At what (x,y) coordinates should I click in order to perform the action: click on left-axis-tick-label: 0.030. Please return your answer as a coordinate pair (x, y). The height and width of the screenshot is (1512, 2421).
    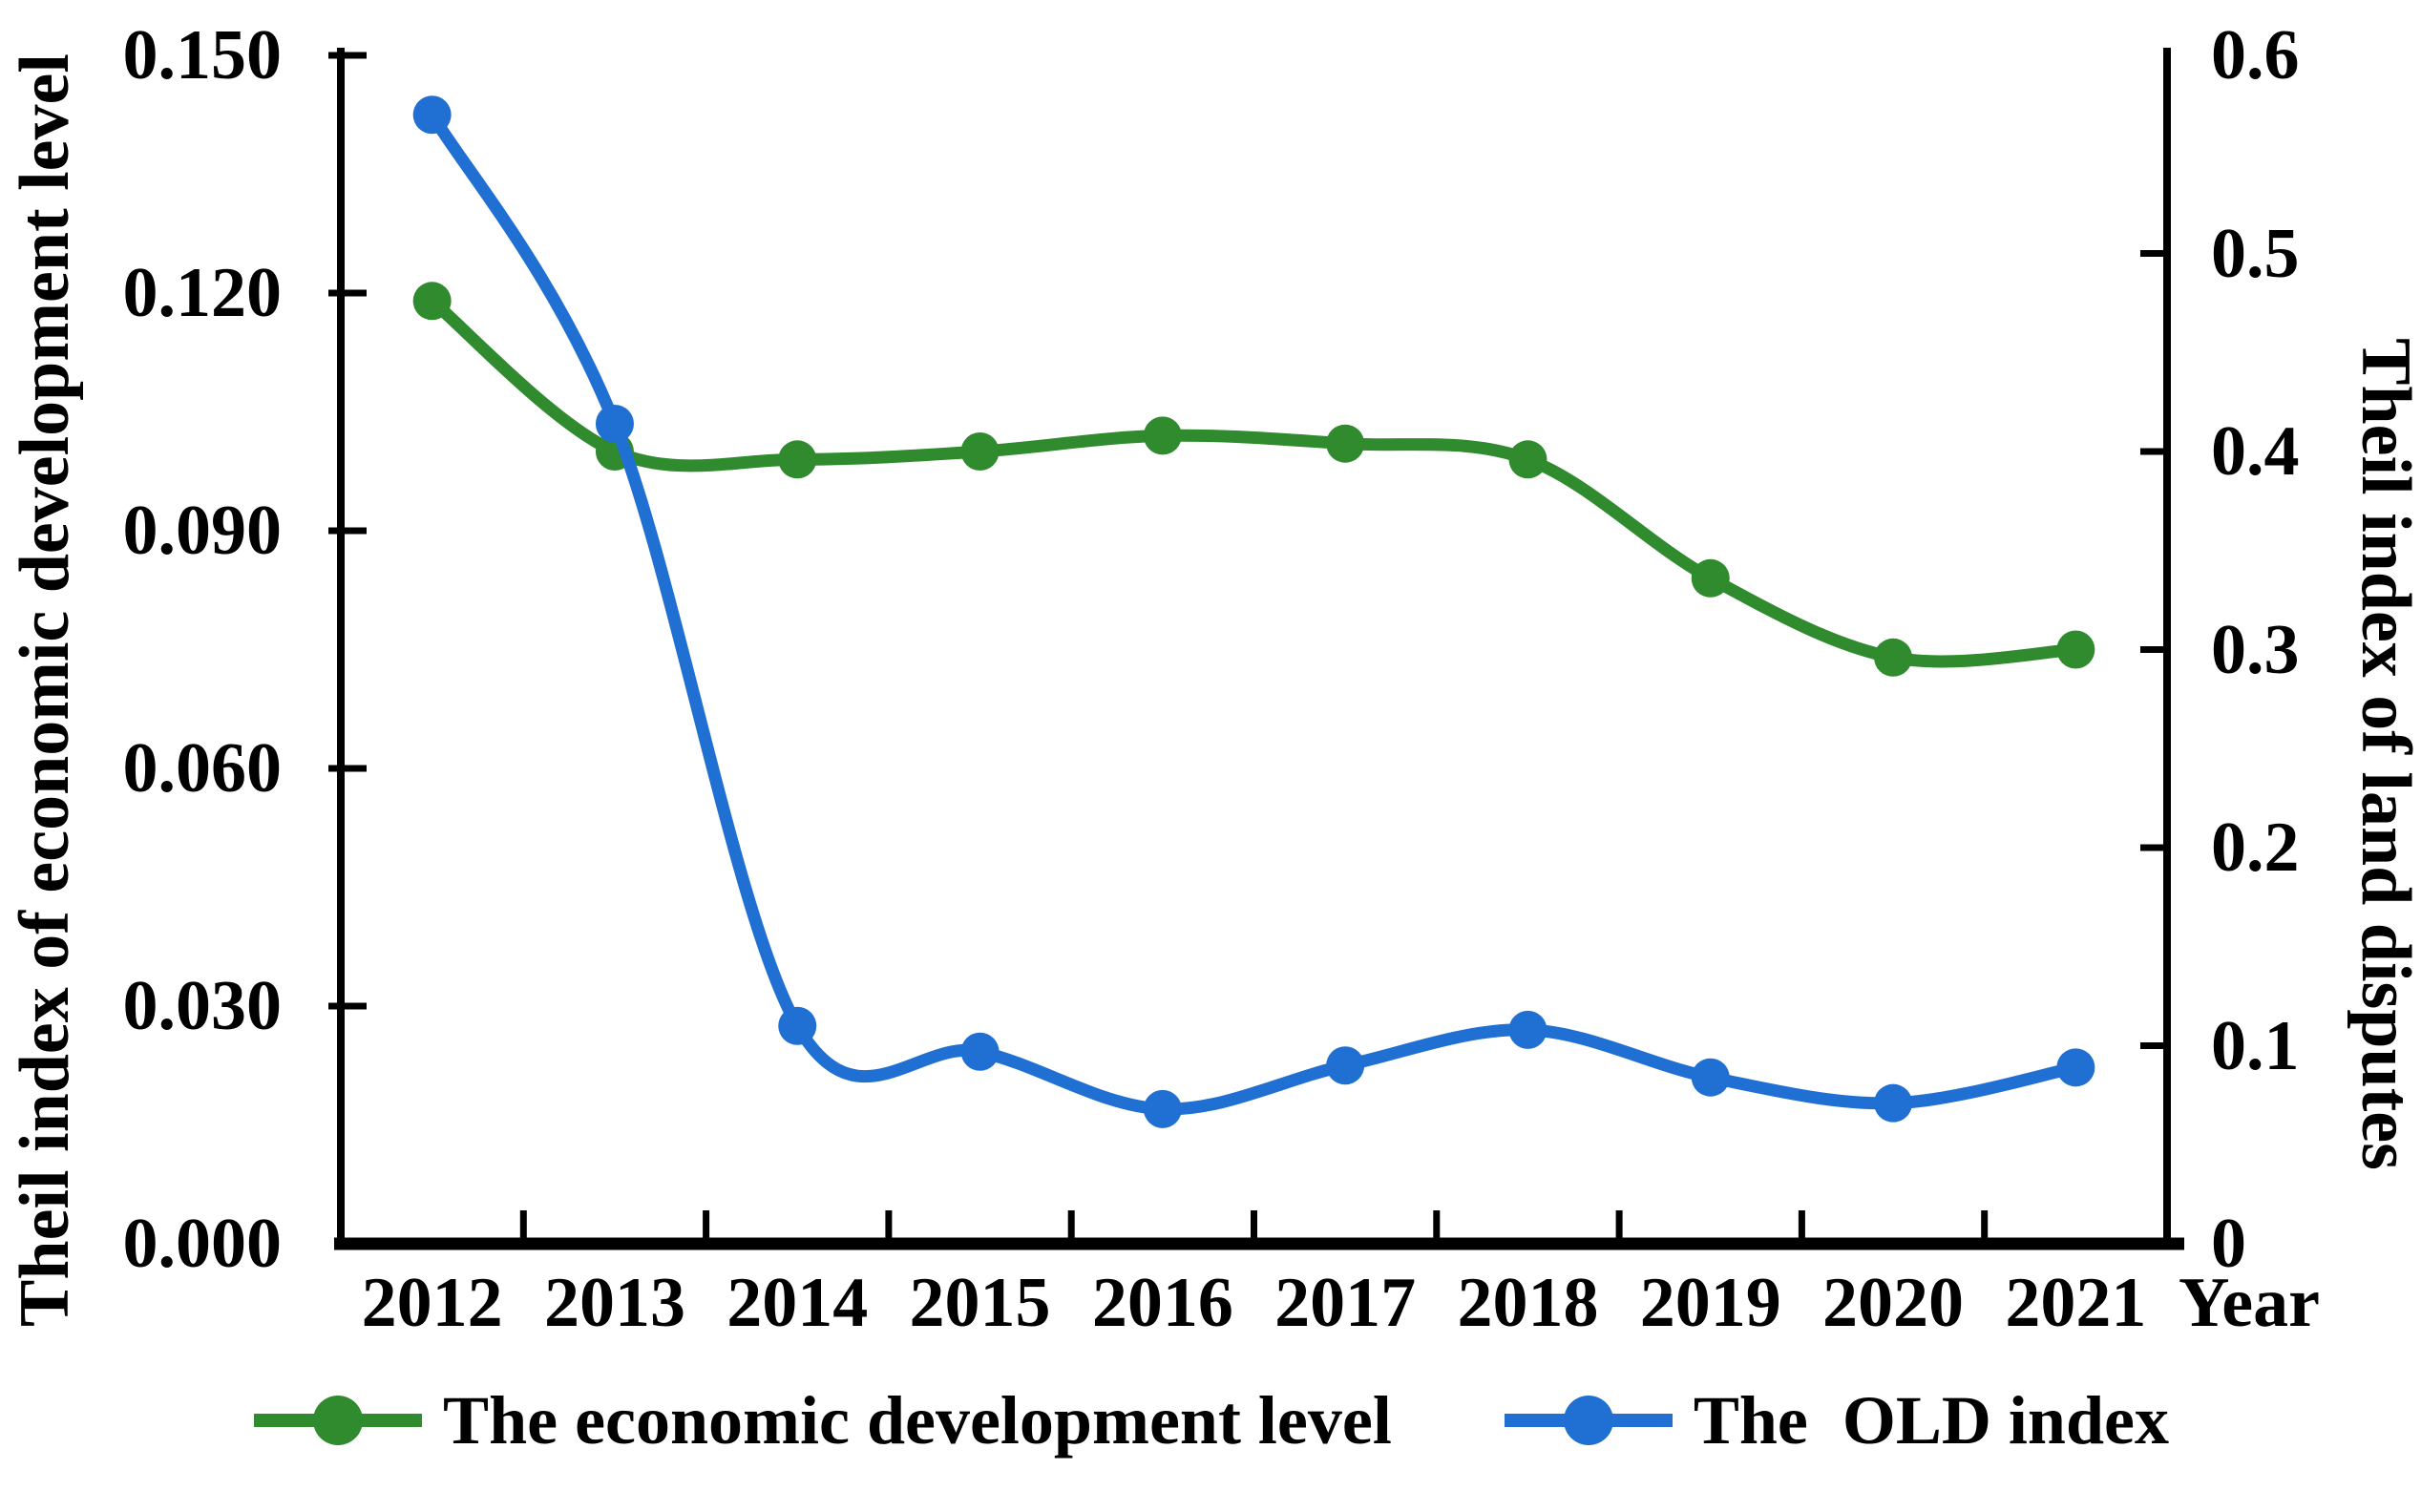
    Looking at the image, I should click on (202, 1006).